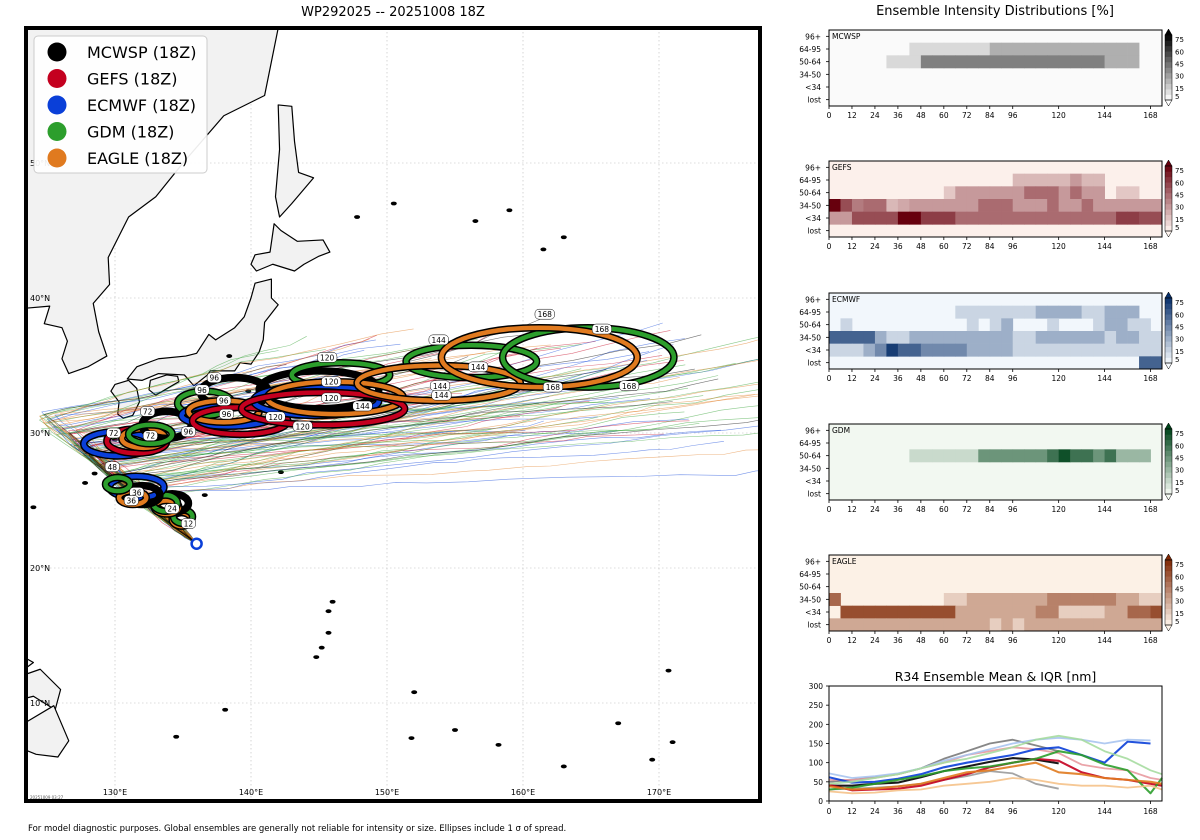 The image size is (1200, 840). Describe the element at coordinates (1179, 89) in the screenshot. I see `colorbar-tick-label: 15` at that location.